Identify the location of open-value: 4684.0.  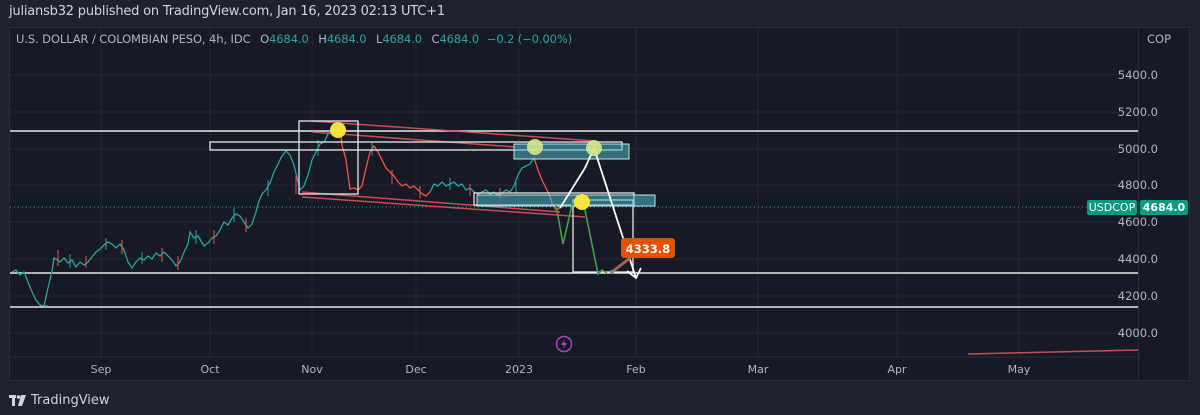
(289, 39).